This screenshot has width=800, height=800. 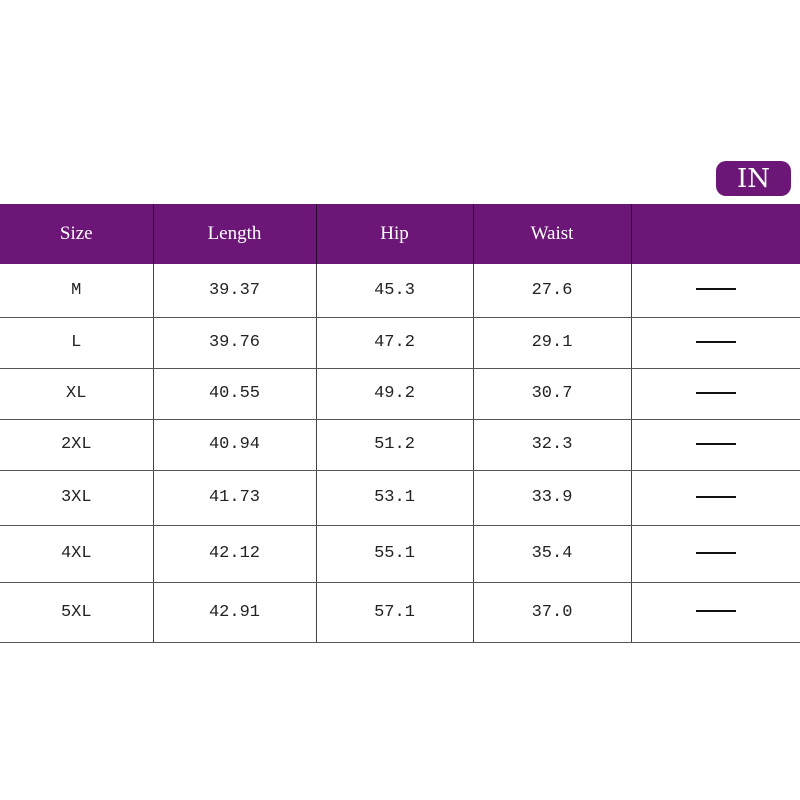 I want to click on table-row: L 39.76 47.2 29.1, so click(x=400, y=343).